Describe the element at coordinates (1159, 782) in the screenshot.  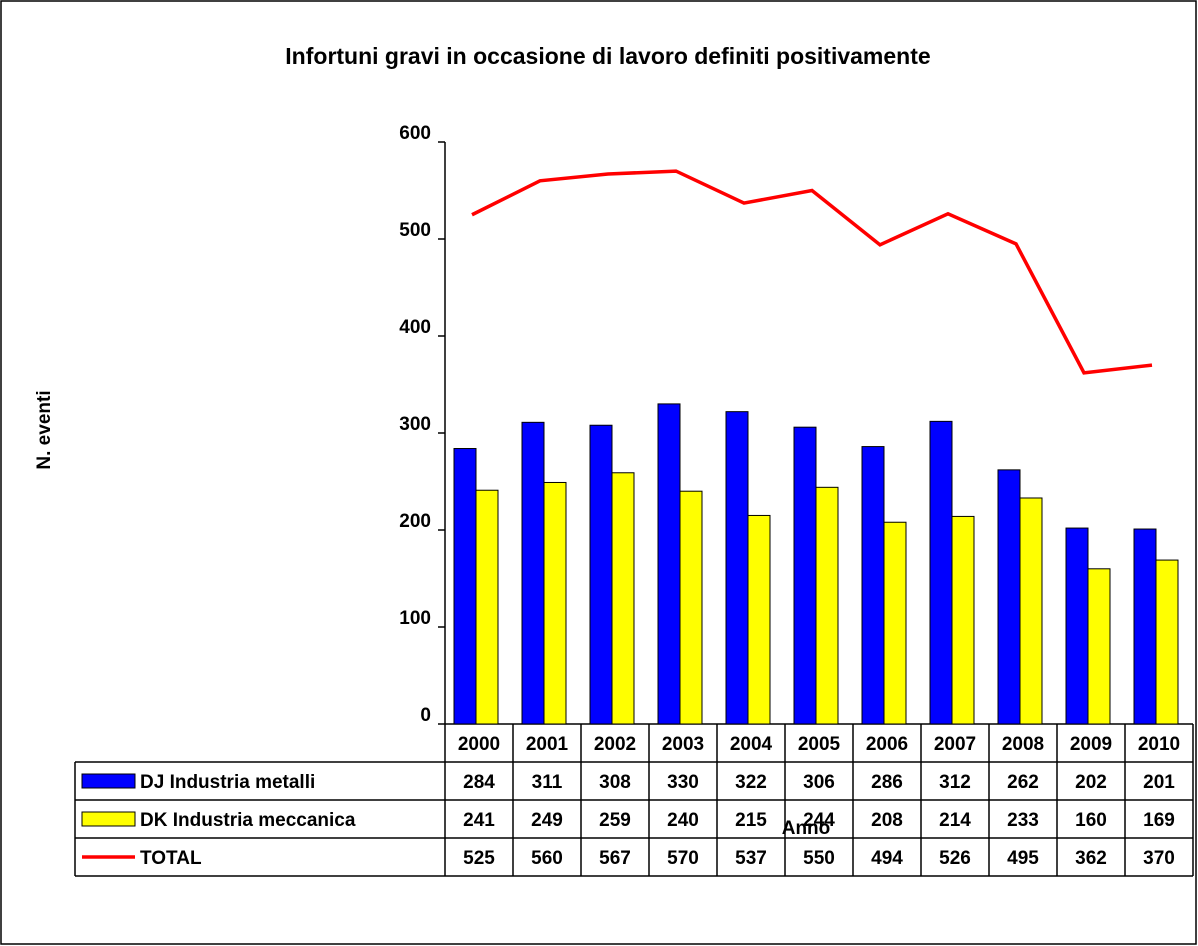
I see `table-value: 201` at that location.